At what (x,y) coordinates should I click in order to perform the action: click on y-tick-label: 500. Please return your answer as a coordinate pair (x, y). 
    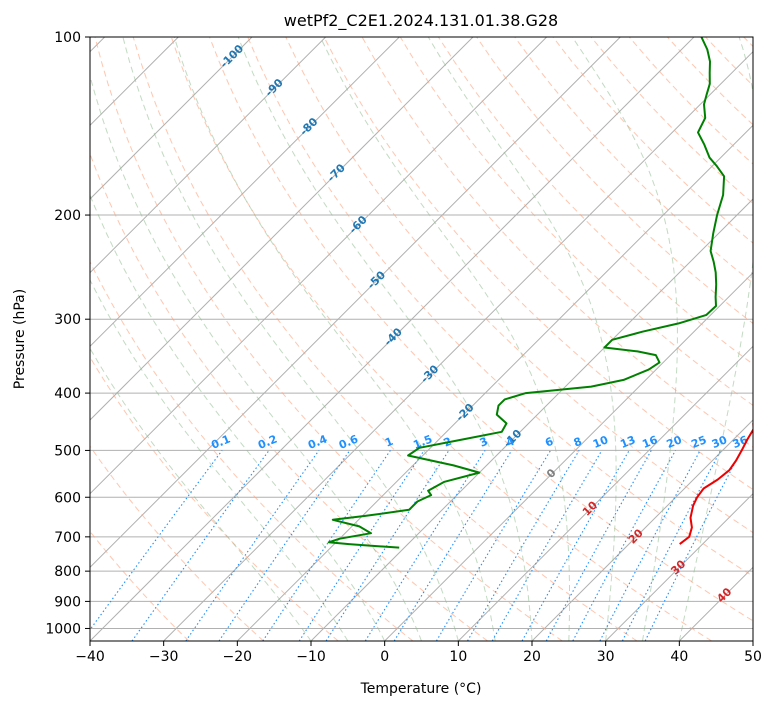
    Looking at the image, I should click on (67, 451).